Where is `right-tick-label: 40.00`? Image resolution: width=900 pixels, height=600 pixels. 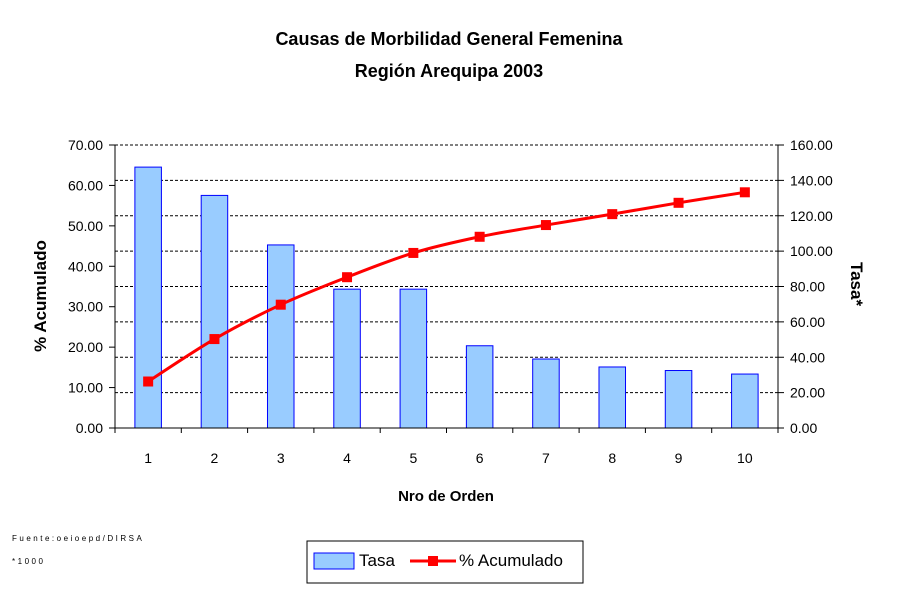
right-tick-label: 40.00 is located at coordinates (807, 357).